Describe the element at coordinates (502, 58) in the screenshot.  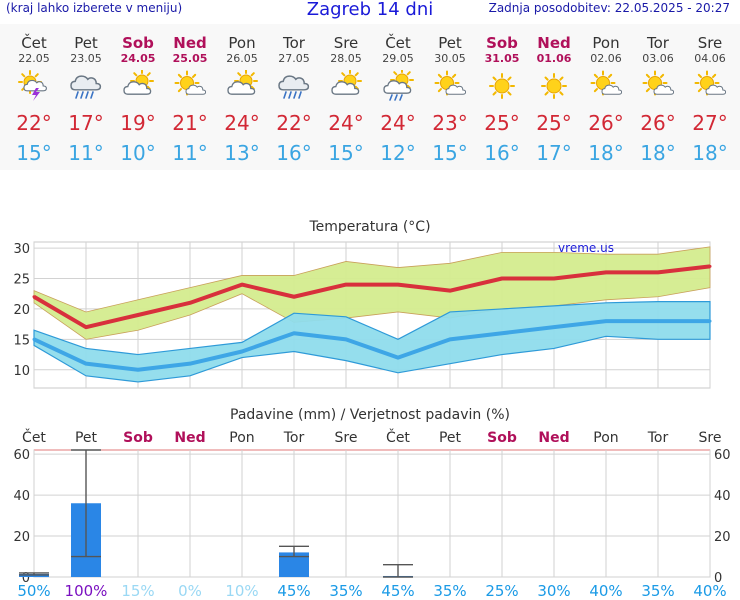
I see `day-date: 31.05` at that location.